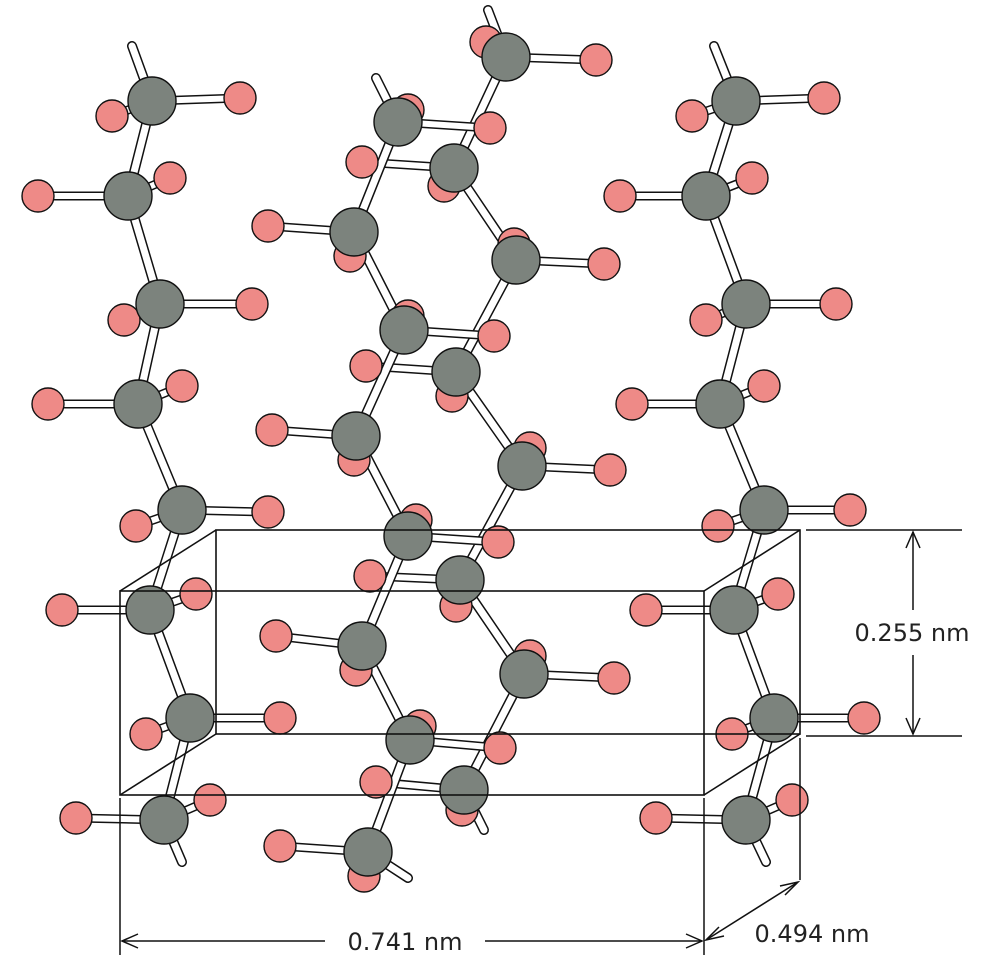  I want to click on a-arrow-right, so click(694, 941).